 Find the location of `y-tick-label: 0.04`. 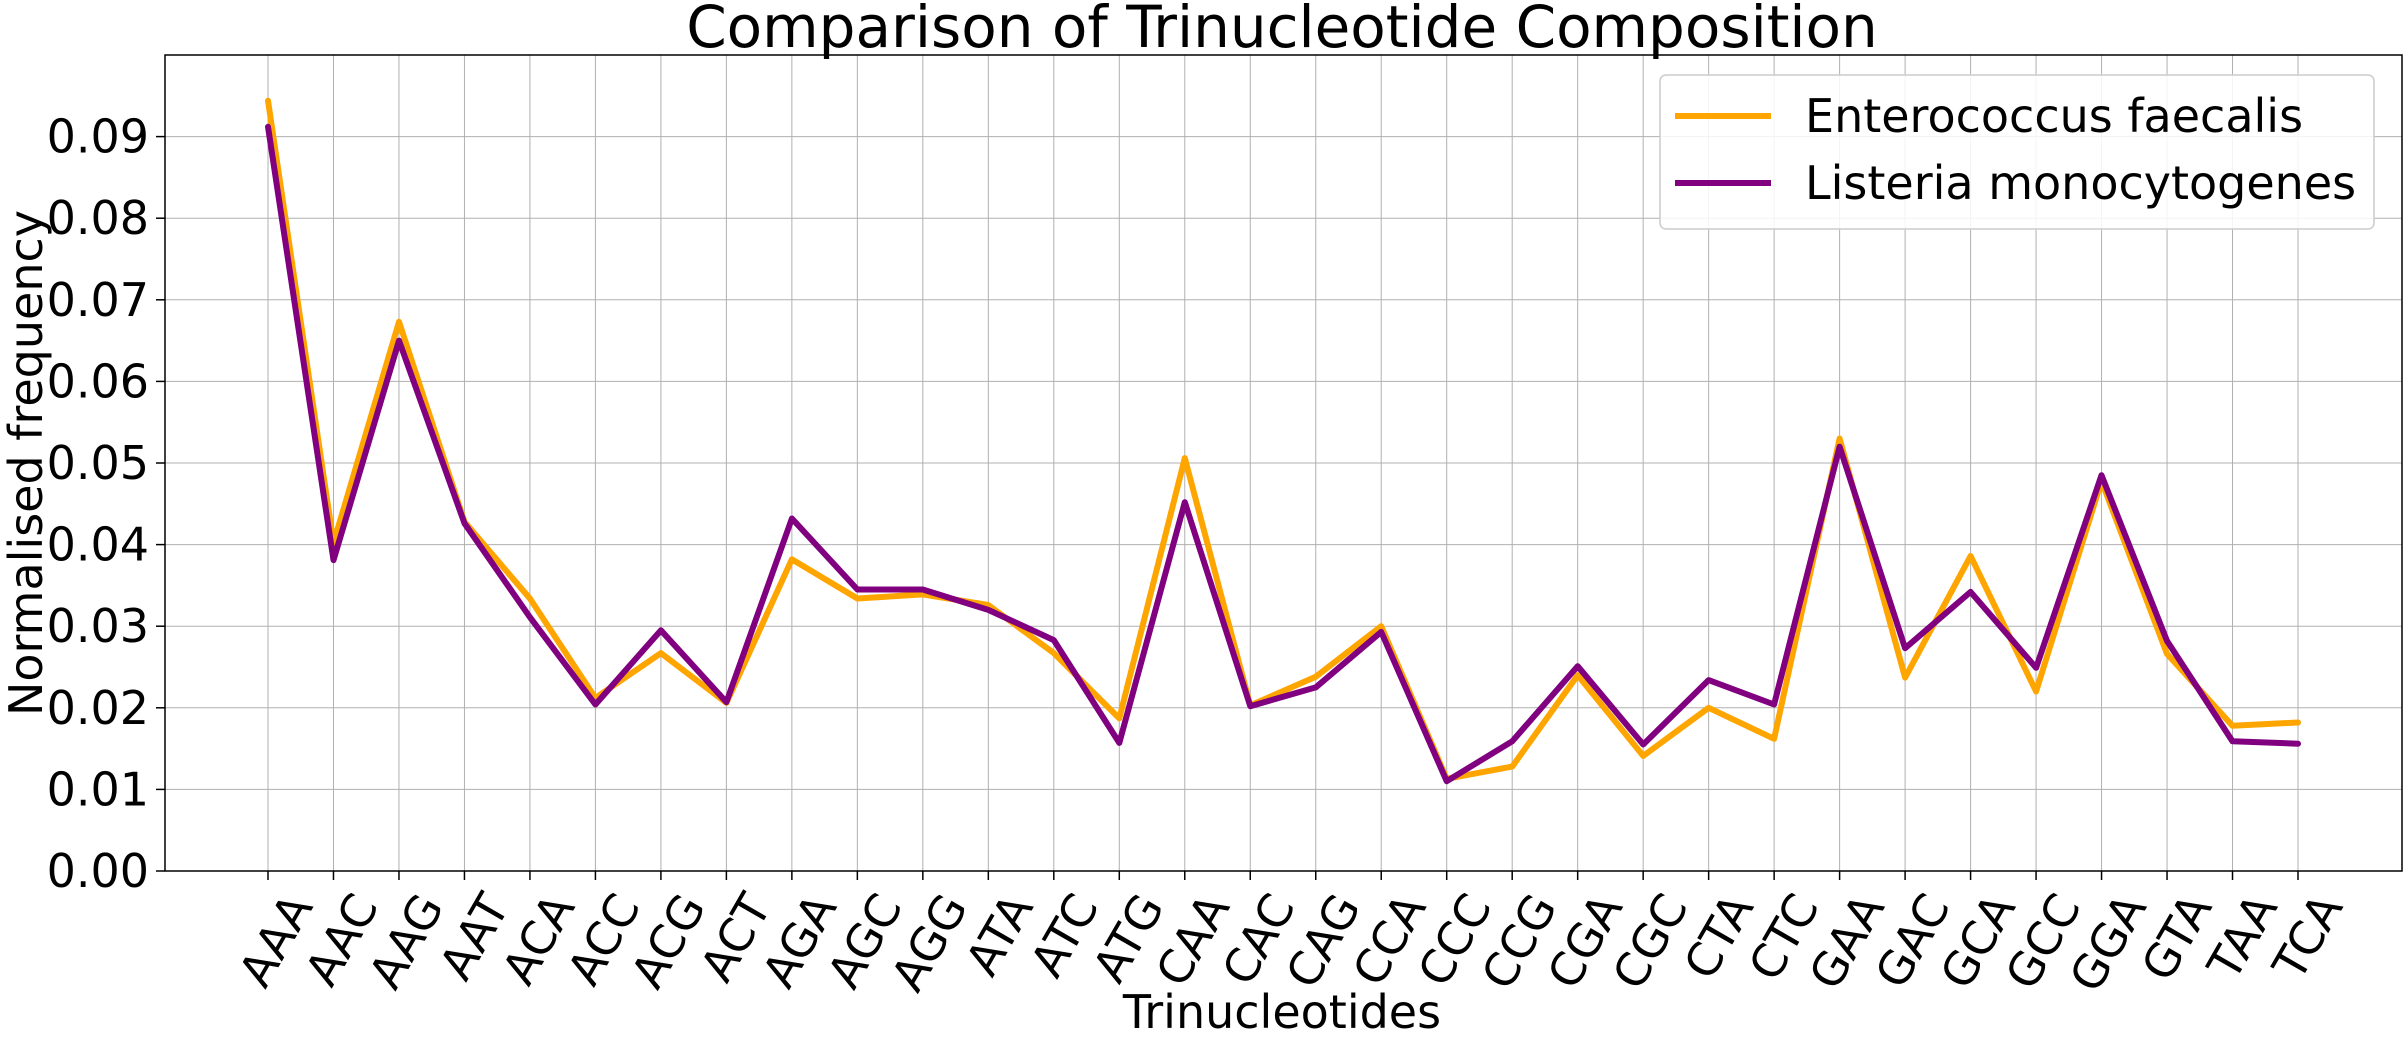

y-tick-label: 0.04 is located at coordinates (98, 545).